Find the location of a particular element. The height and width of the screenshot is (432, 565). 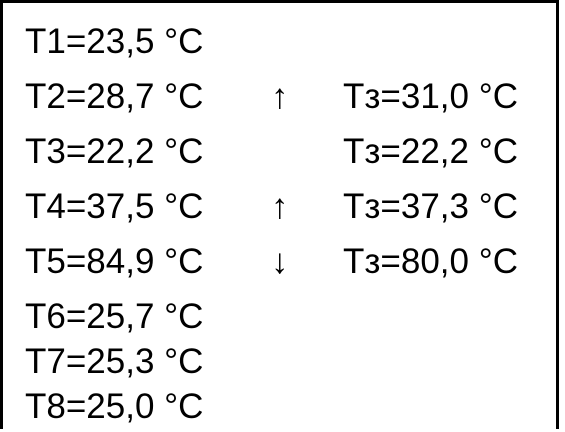

setpoint-value: Tз=80,0 °C is located at coordinates (430, 261).